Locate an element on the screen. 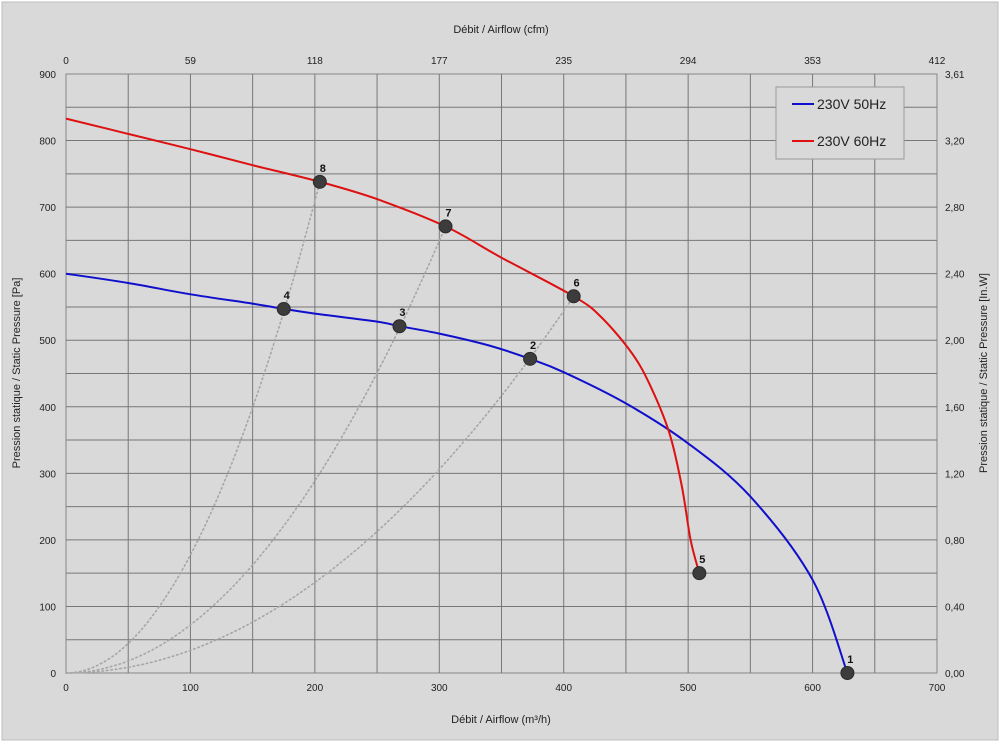 The height and width of the screenshot is (748, 1000). x-tick-label-bottom: 500 is located at coordinates (688, 688).